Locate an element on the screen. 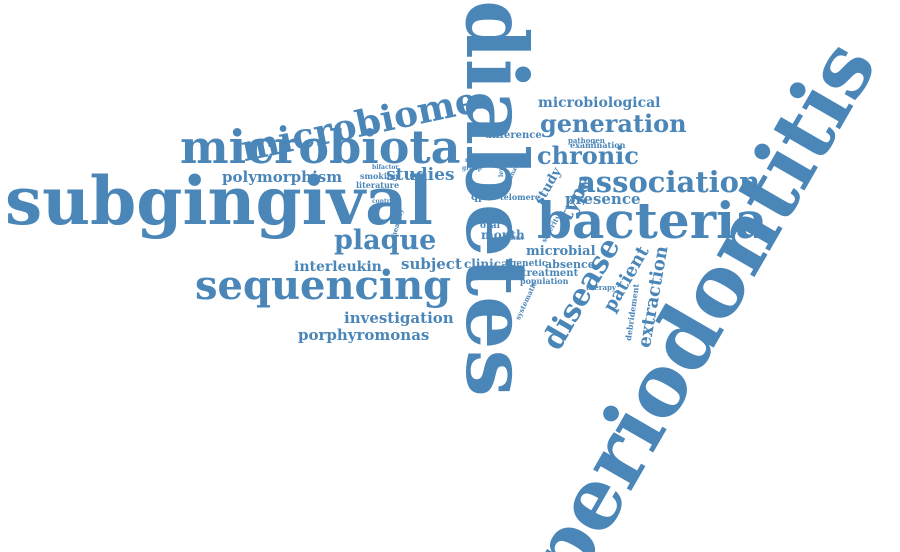 This screenshot has height=552, width=900. word-plaque: plaque is located at coordinates (385, 240).